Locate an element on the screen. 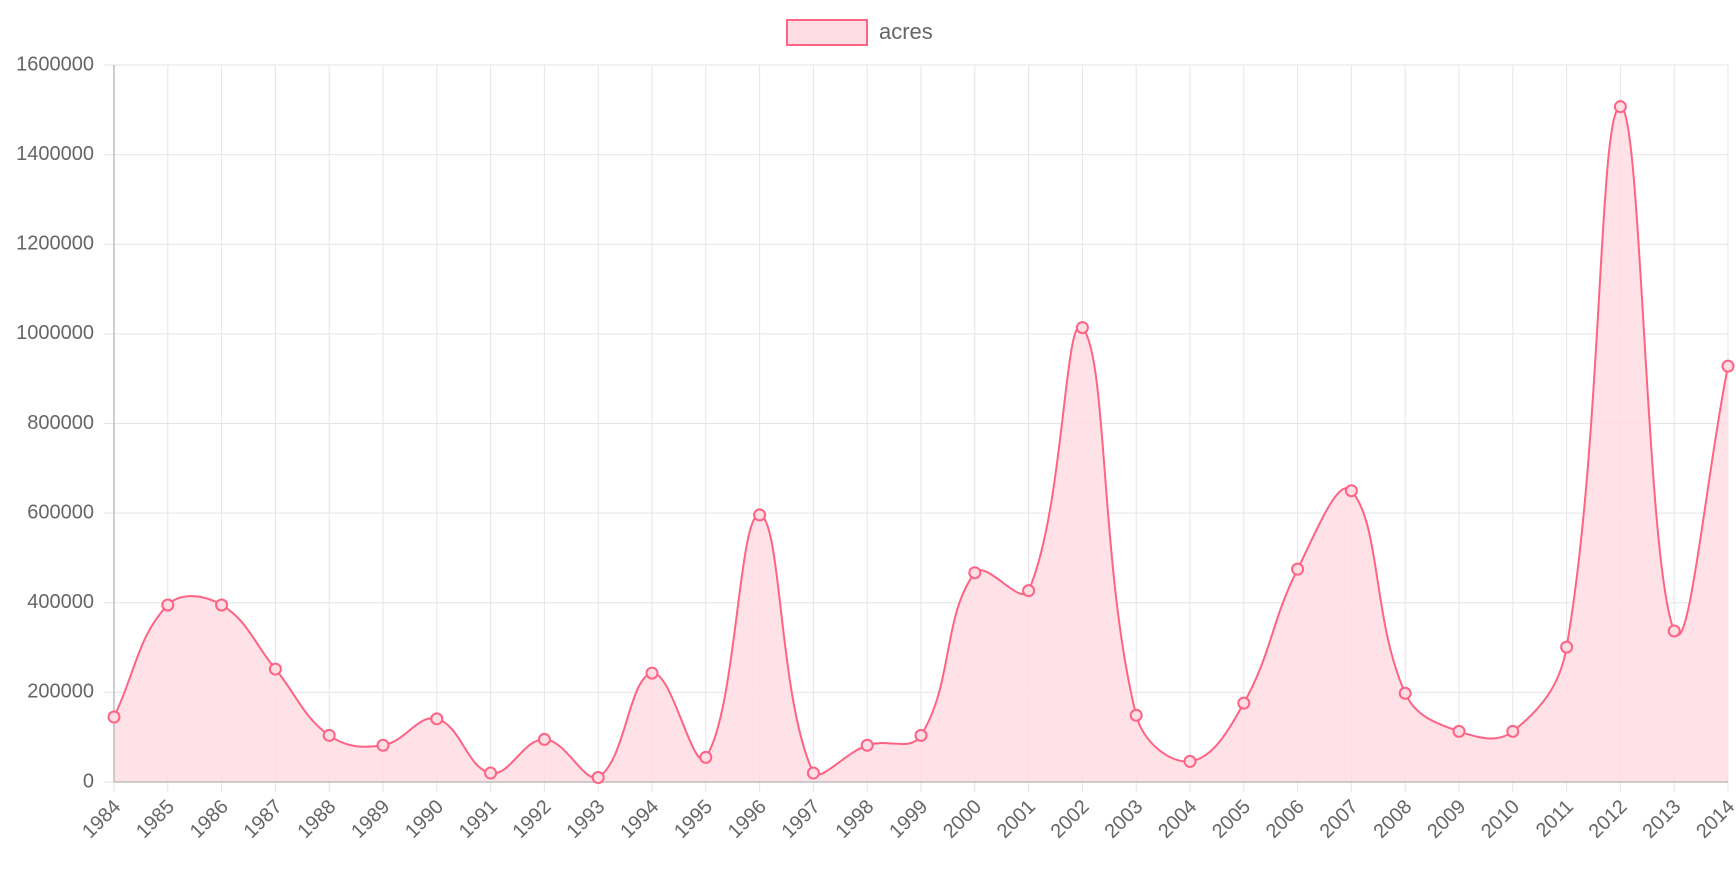 This screenshot has width=1736, height=873. x-tick-label: 2009 is located at coordinates (1446, 819).